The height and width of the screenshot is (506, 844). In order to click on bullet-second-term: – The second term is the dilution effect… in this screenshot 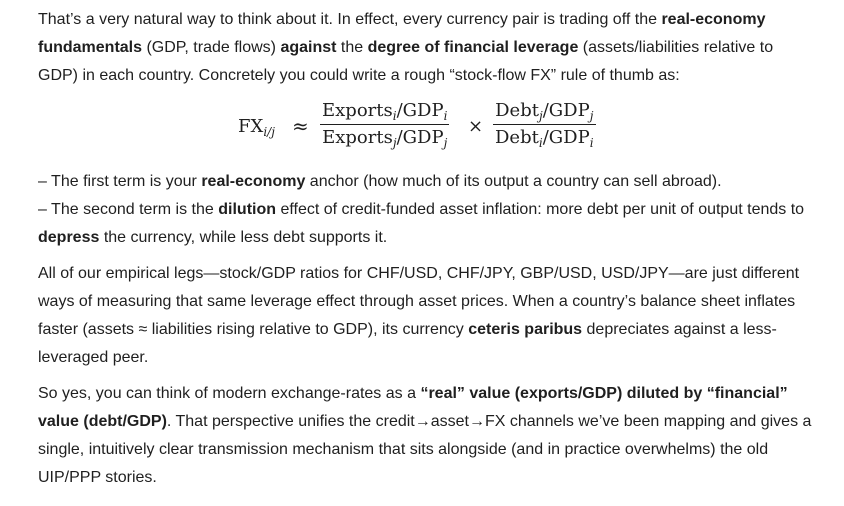, I will do `click(421, 223)`.